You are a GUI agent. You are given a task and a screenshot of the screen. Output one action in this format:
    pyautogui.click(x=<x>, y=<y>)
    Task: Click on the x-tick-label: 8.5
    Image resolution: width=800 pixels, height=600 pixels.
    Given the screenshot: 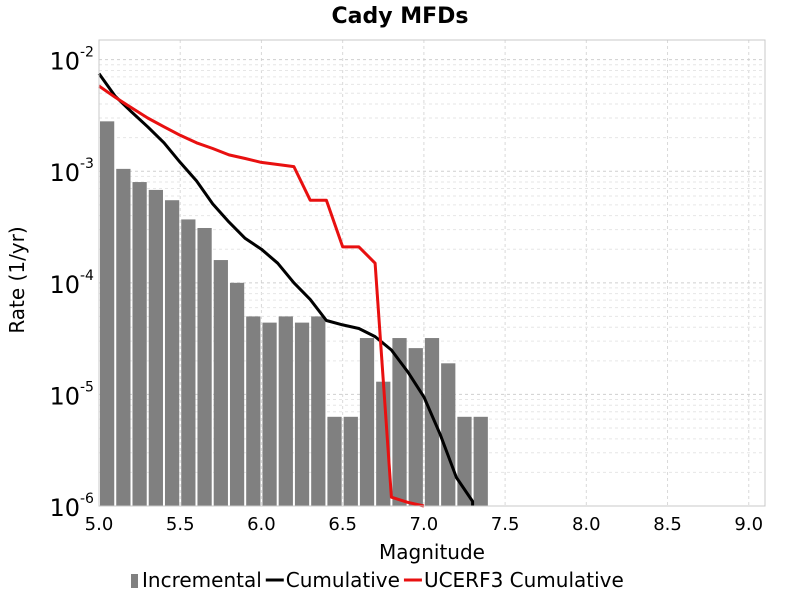 What is the action you would take?
    pyautogui.click(x=667, y=524)
    